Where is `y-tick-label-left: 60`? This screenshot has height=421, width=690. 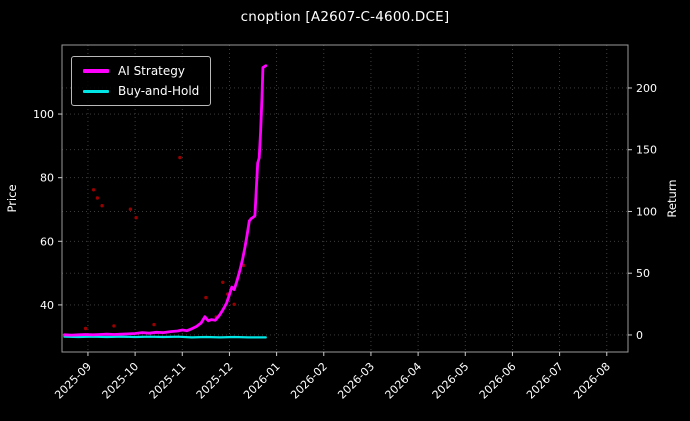
y-tick-label-left: 60 is located at coordinates (47, 241).